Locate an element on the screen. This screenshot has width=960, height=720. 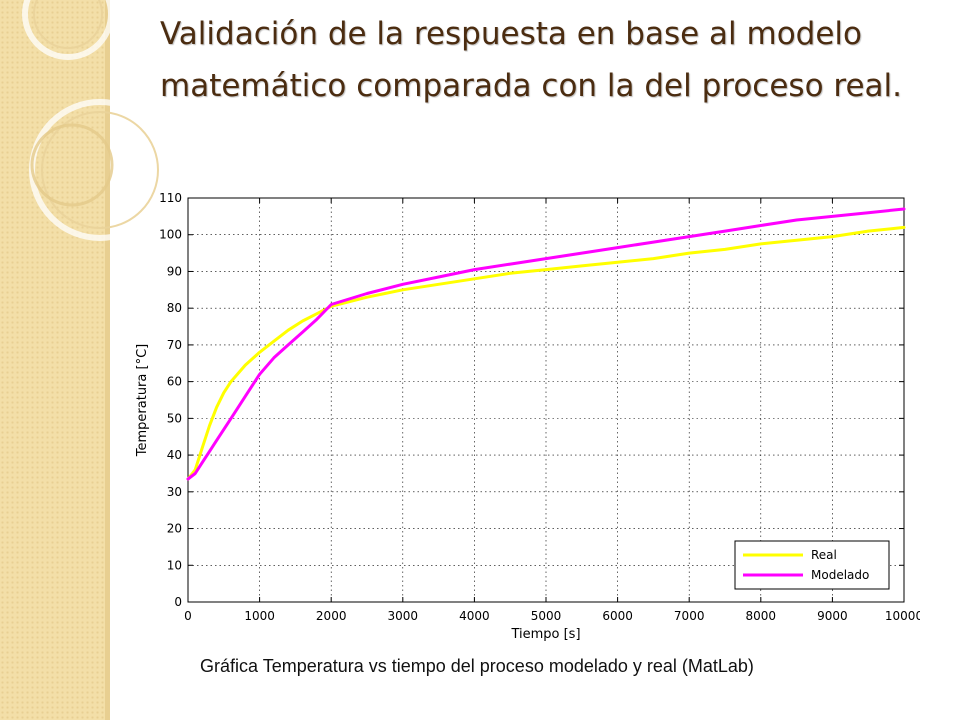
legend-label-modelado: Modelado is located at coordinates (840, 575).